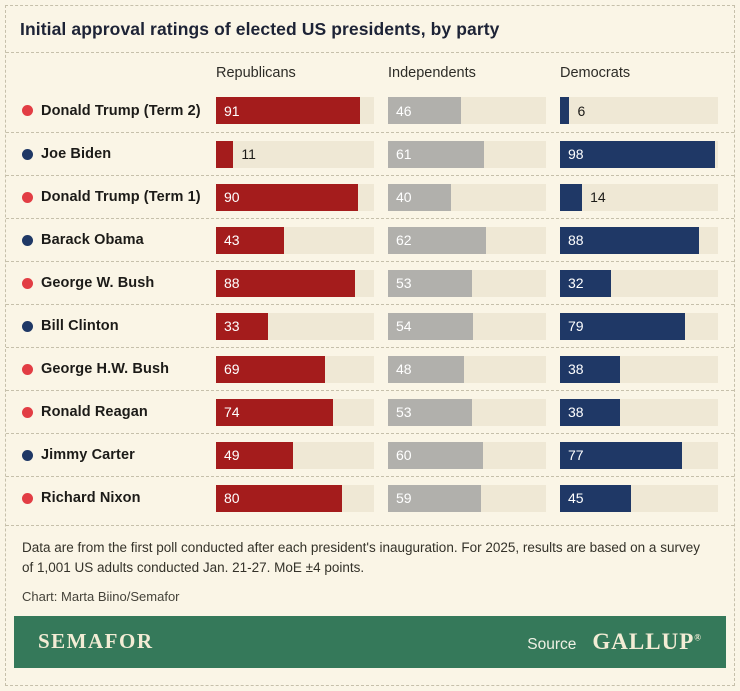 The image size is (740, 691). What do you see at coordinates (112, 455) in the screenshot?
I see `president-label: Jimmy Carter` at bounding box center [112, 455].